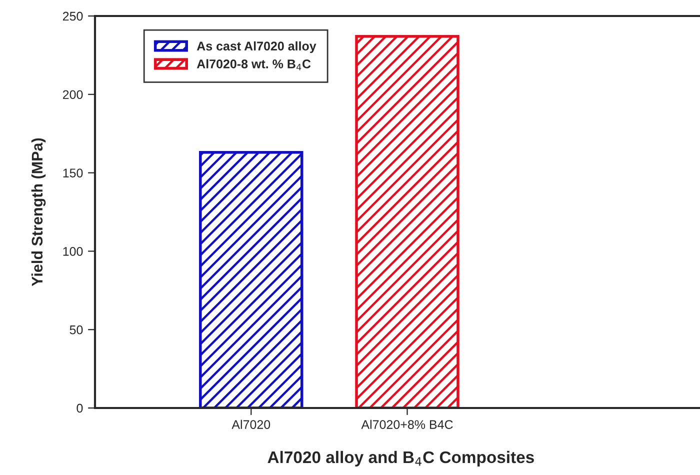 This screenshot has height=475, width=700. I want to click on y-axis-title: Yield Strength (MPa), so click(38, 212).